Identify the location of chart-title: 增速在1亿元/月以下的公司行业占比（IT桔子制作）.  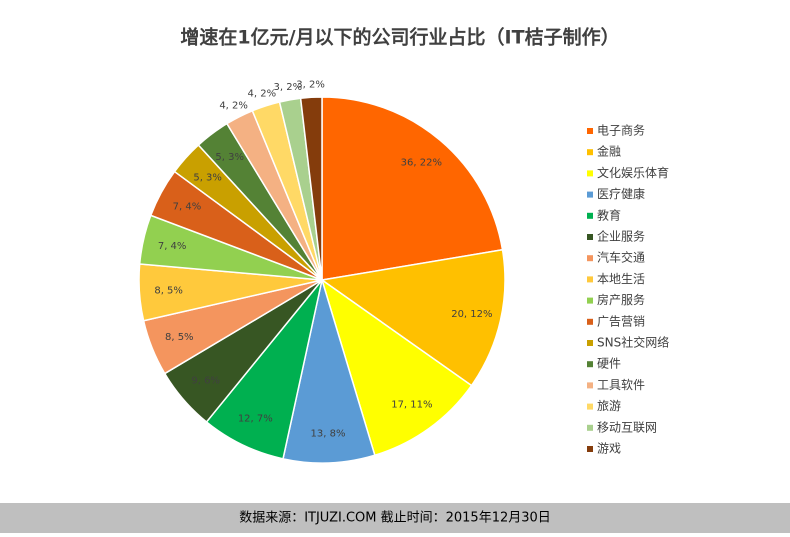
(399, 37).